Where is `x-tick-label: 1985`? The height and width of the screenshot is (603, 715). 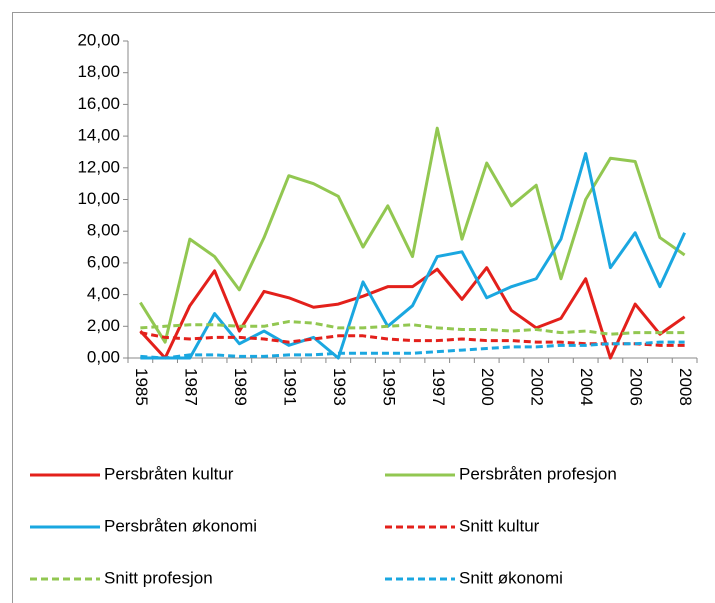
x-tick-label: 1985 is located at coordinates (141, 387).